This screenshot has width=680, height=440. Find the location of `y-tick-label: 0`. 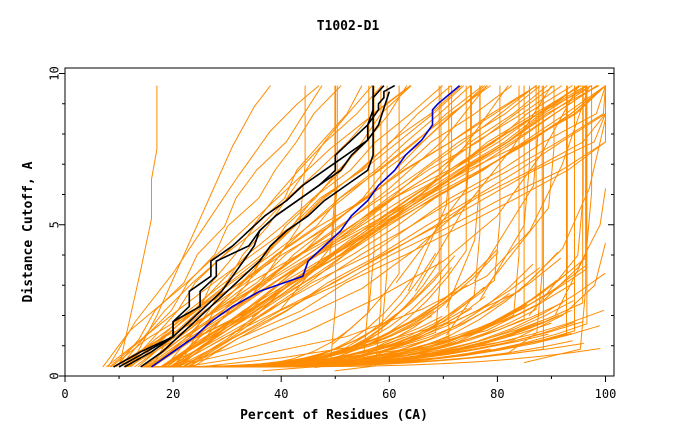

y-tick-label: 0 is located at coordinates (55, 375).